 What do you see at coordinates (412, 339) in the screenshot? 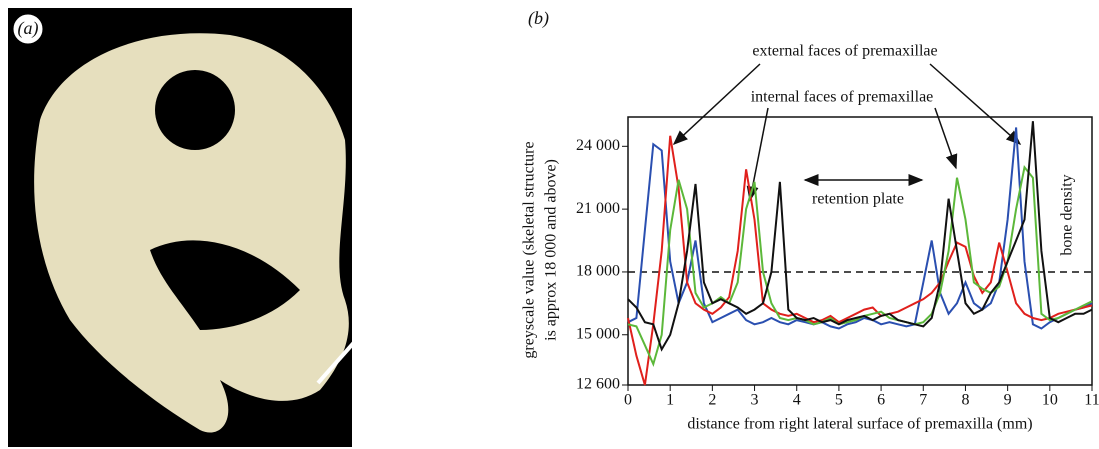
I see `annotation: transect` at bounding box center [412, 339].